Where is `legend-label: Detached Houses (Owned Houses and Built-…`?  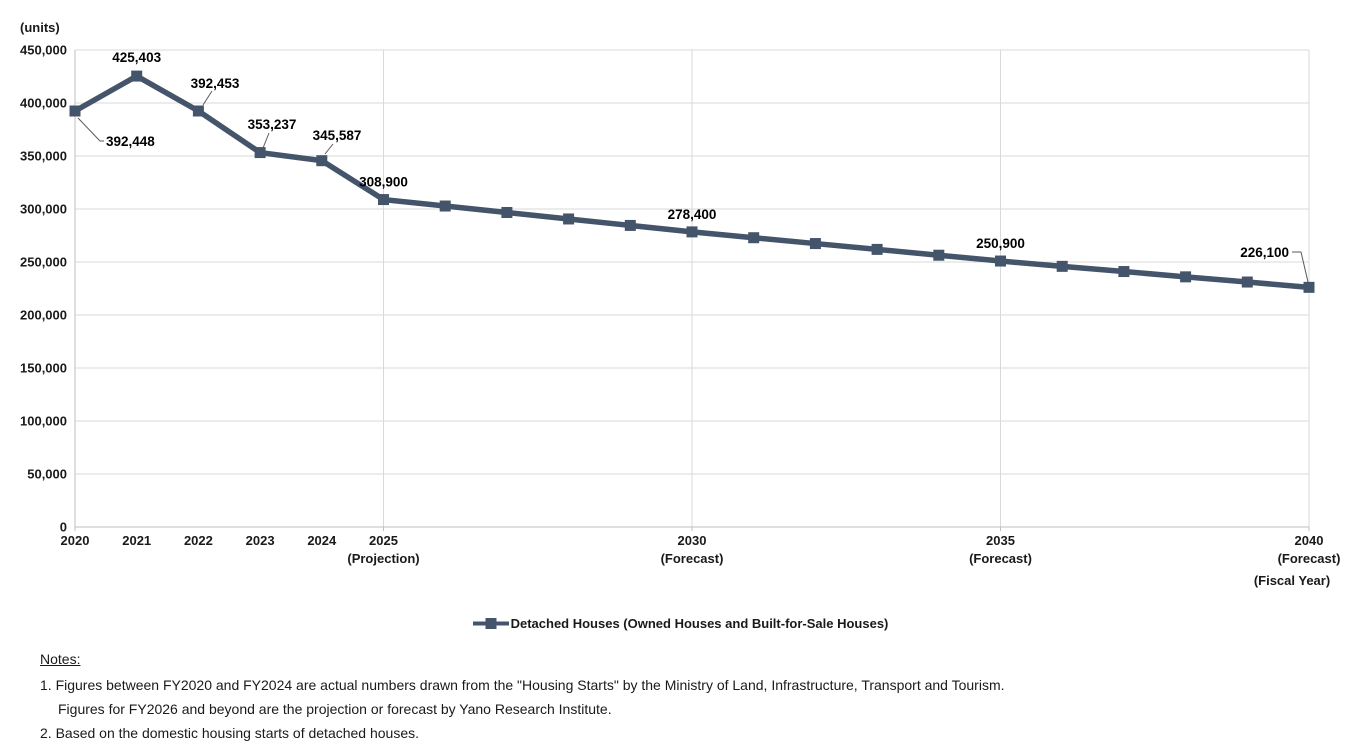 legend-label: Detached Houses (Owned Houses and Built-… is located at coordinates (699, 623).